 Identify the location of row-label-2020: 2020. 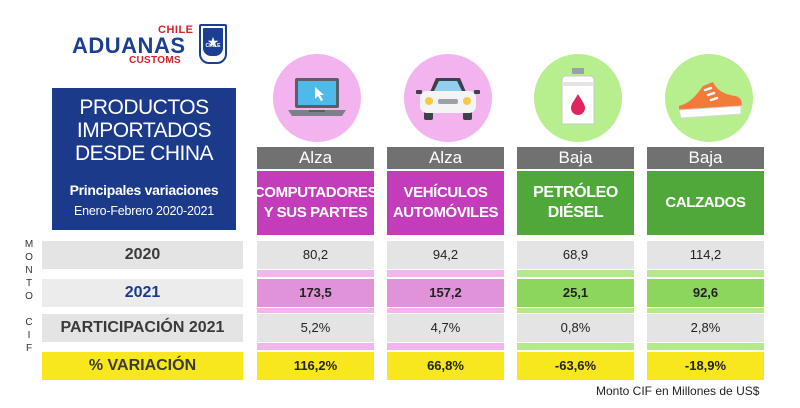
(142, 255).